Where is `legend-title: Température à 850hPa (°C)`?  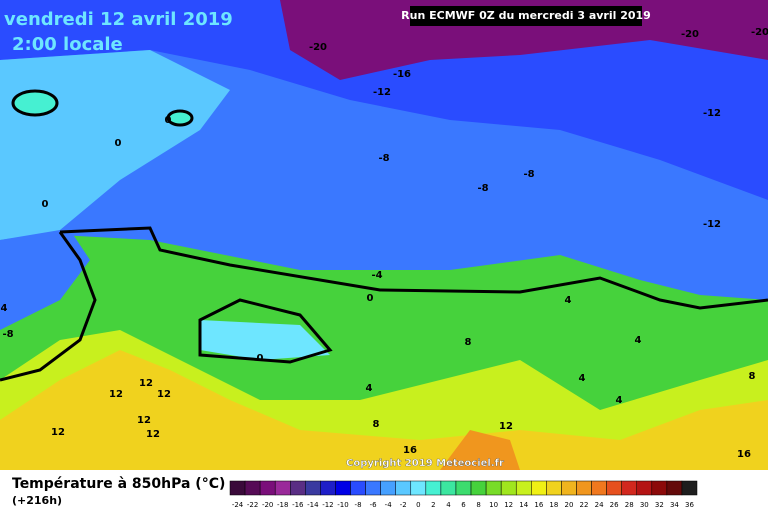
legend-title: Température à 850hPa (°C) is located at coordinates (118, 484).